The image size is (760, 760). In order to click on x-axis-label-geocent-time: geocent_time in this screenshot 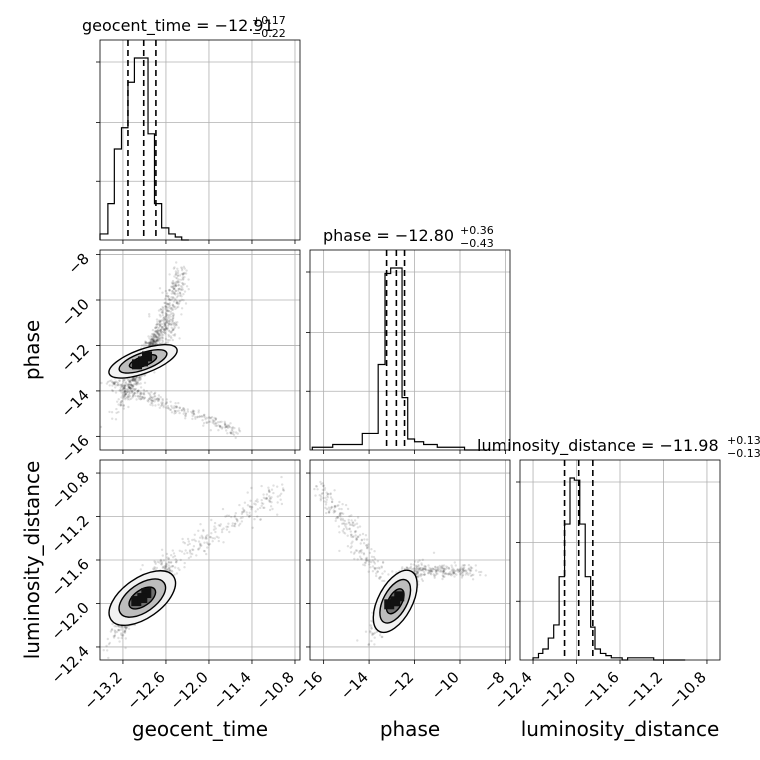, I will do `click(200, 729)`.